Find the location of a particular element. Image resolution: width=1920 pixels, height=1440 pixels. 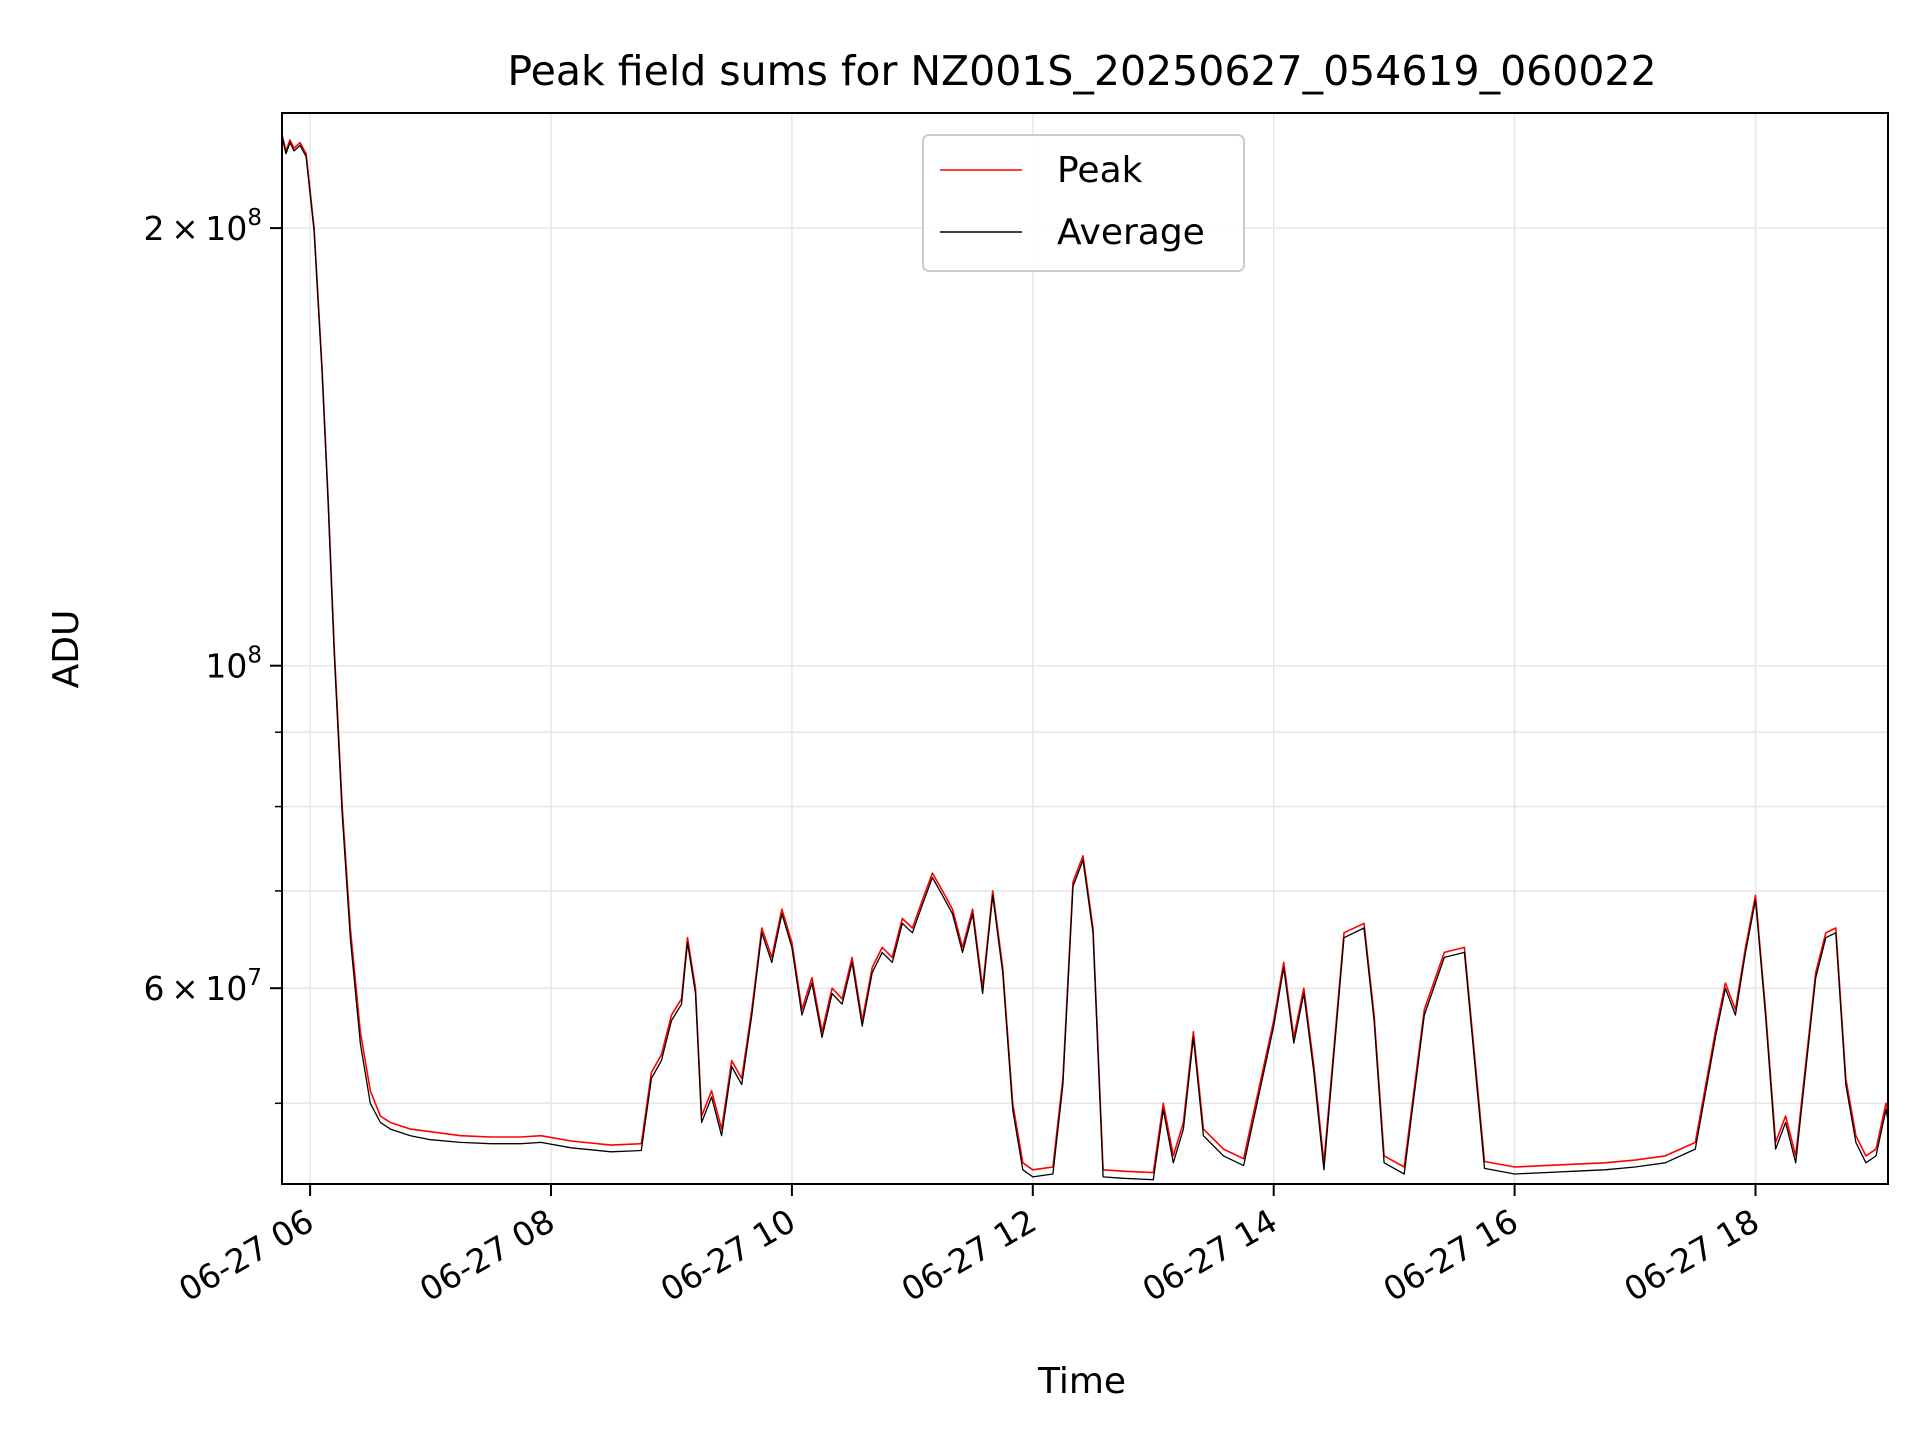

legend: Peak Average is located at coordinates (1083, 203).